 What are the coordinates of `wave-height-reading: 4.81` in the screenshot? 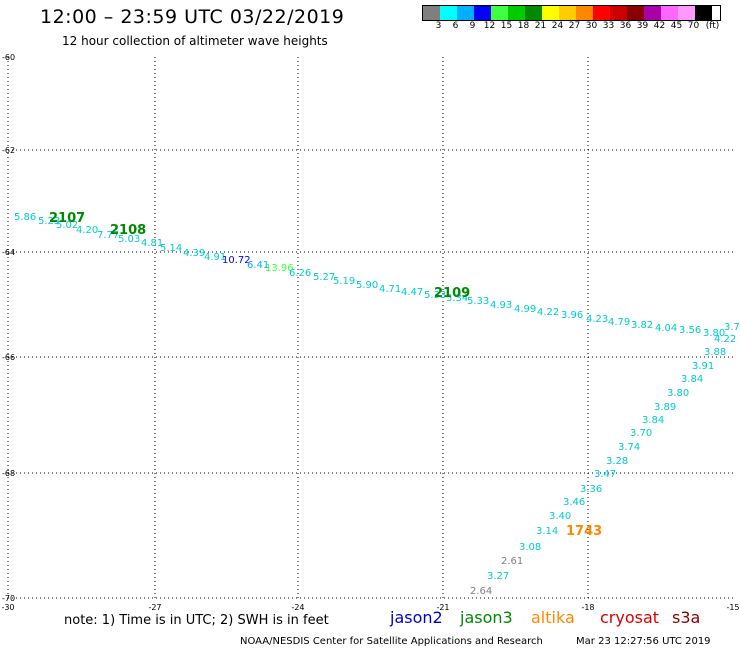 It's located at (152, 243).